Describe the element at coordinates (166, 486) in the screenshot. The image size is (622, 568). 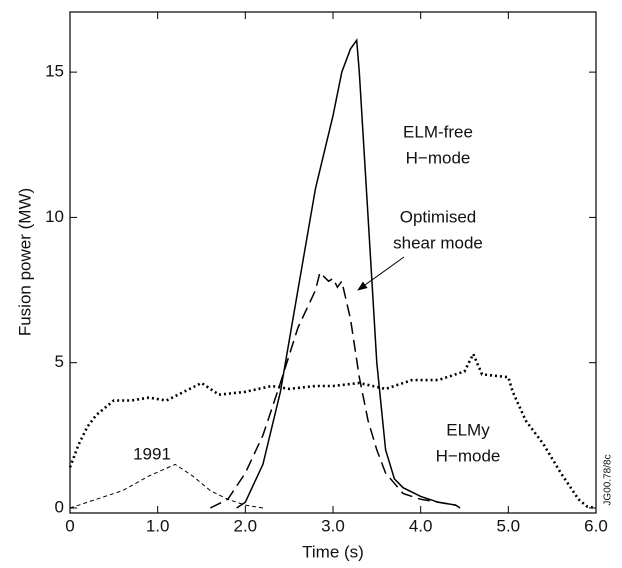
I see `series-line` at that location.